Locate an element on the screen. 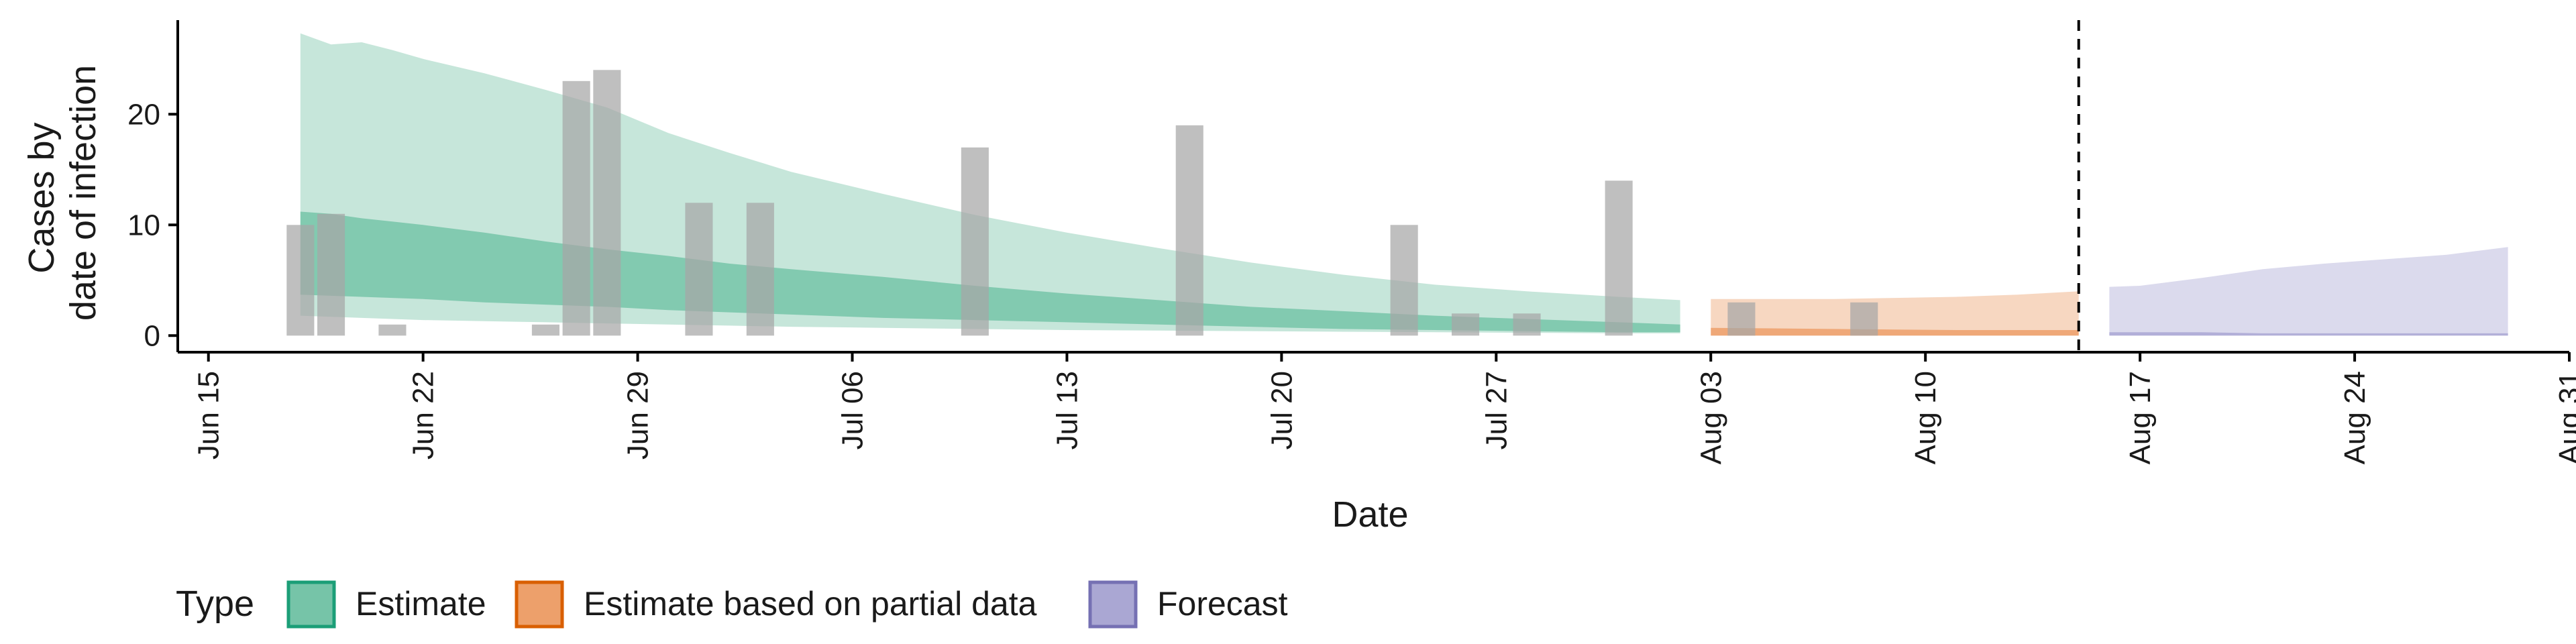  x-tick-label: Jul 20 is located at coordinates (1281, 410).